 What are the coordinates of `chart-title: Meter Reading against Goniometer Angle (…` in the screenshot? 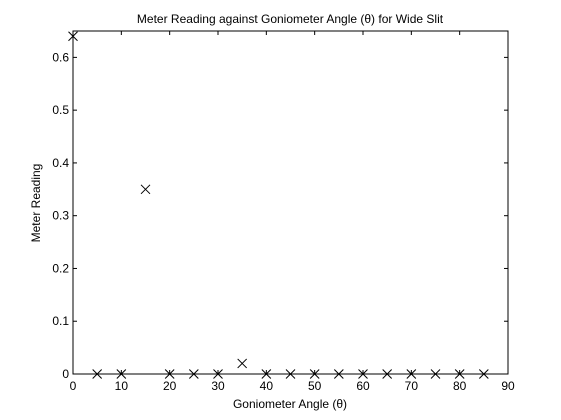 It's located at (290, 19).